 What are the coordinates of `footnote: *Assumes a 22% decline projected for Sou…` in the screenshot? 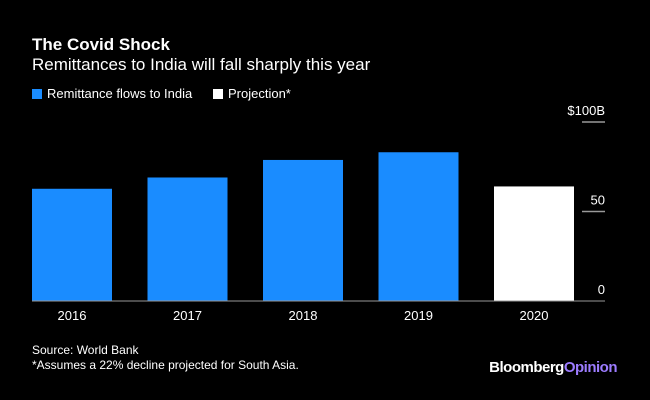 It's located at (165, 365).